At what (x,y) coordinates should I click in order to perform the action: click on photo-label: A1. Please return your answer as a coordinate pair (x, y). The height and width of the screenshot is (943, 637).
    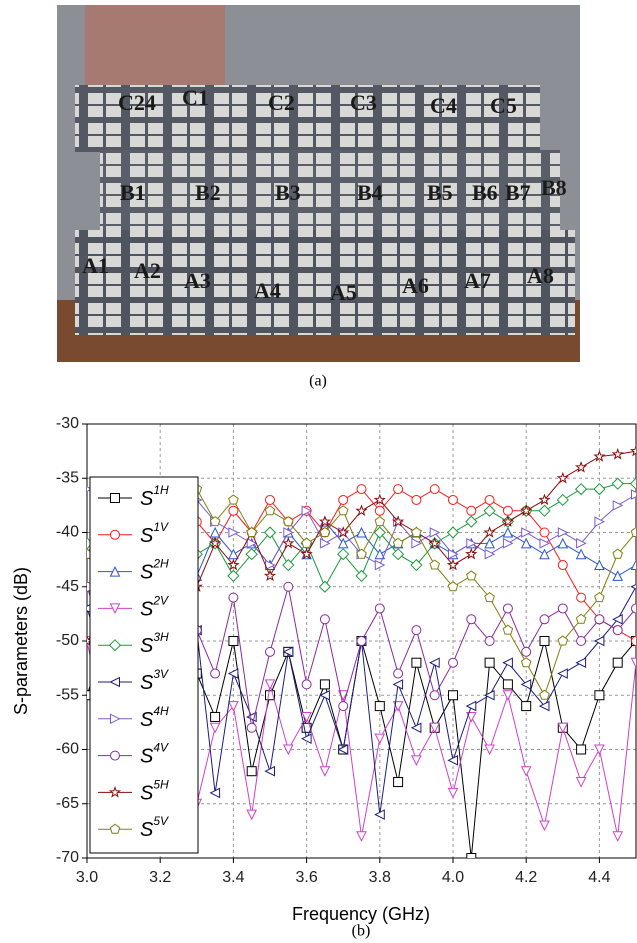
    Looking at the image, I should click on (95, 265).